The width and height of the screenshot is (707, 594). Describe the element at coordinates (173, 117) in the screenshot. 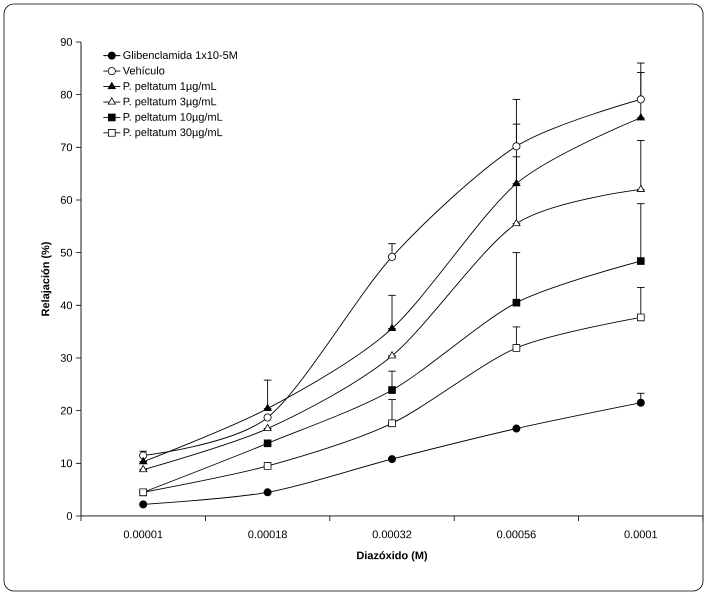

I see `legend-label: P. peltatum 10µg/mL` at that location.